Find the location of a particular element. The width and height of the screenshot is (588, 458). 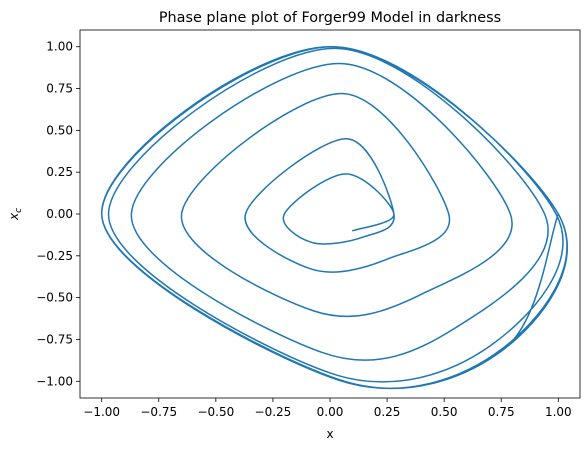

y-axis-label: xc is located at coordinates (15, 214).